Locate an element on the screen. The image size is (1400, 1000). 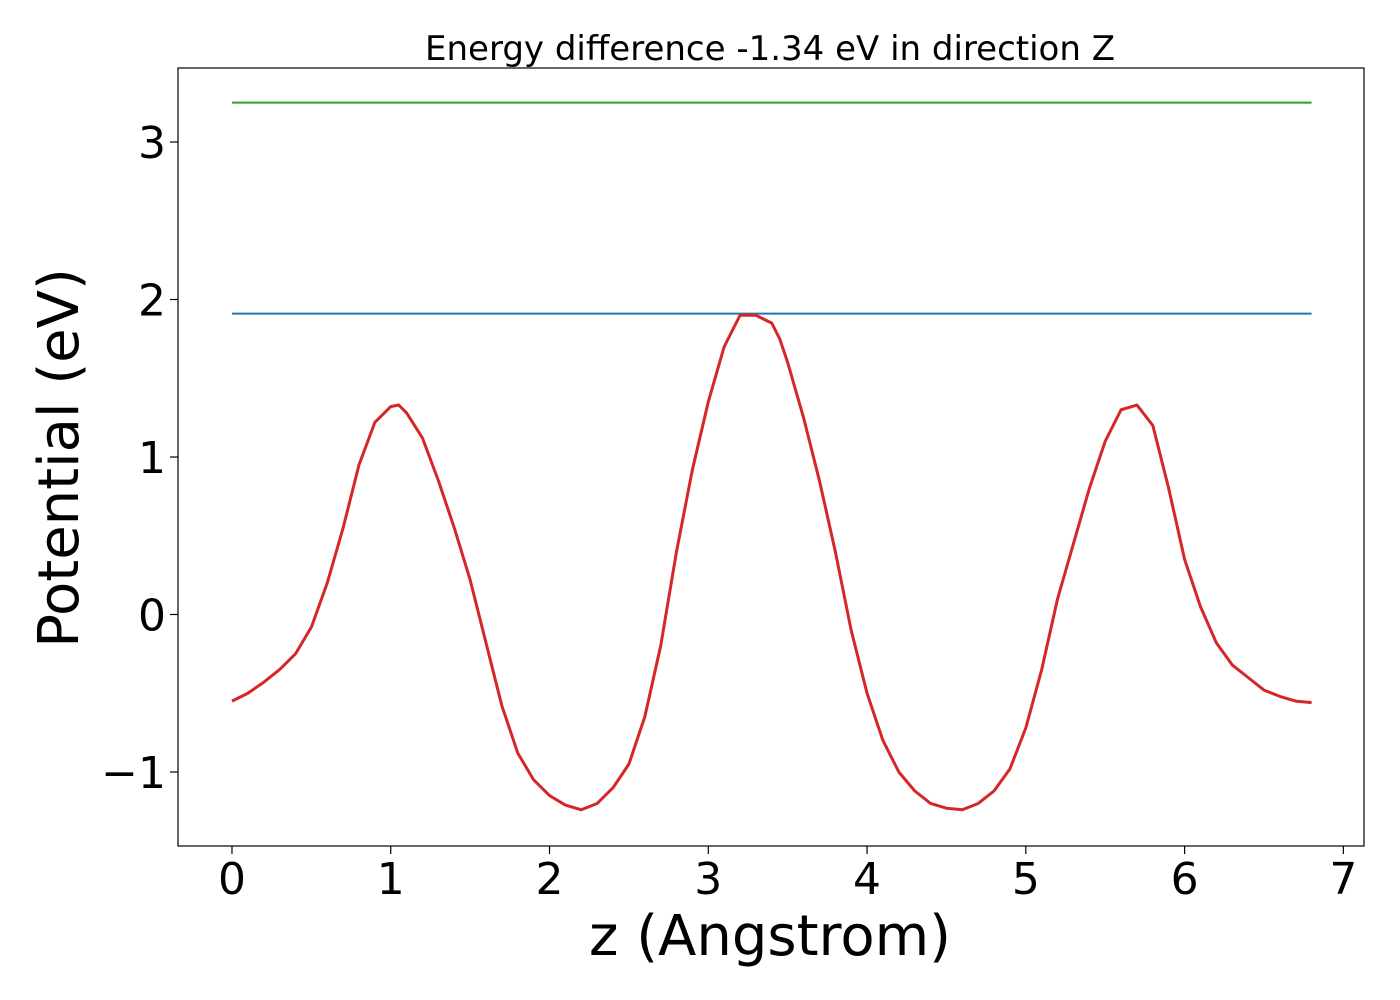
x-tick-label: 3 is located at coordinates (708, 879).